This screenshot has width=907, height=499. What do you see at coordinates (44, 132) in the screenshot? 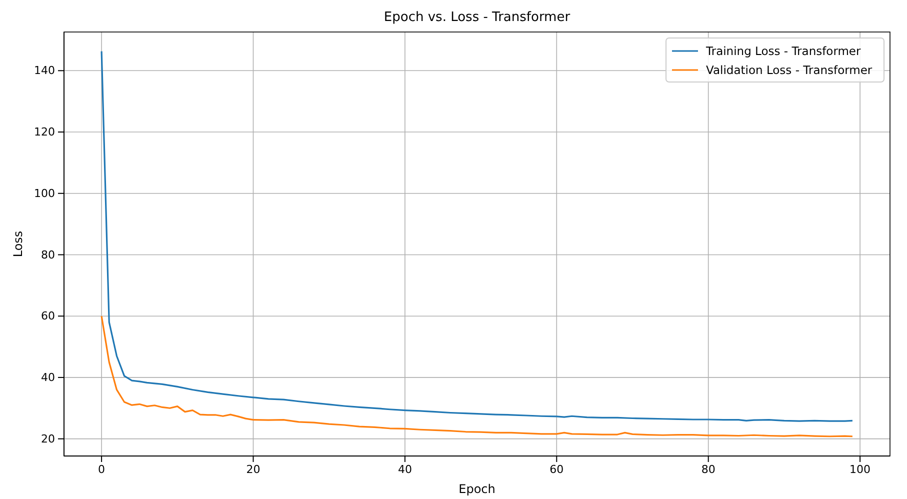
I see `y-tick-label: 120` at bounding box center [44, 132].